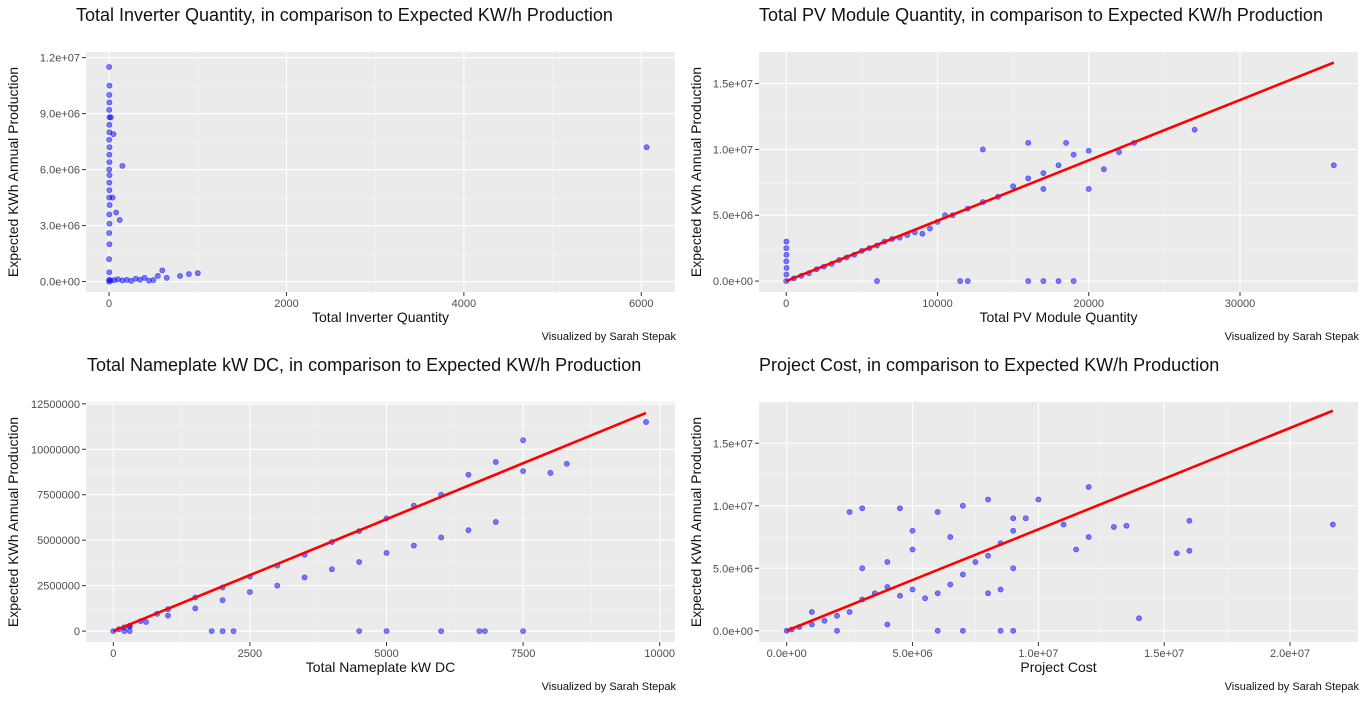 The height and width of the screenshot is (705, 1366). I want to click on y-tick-label: 5.0e+06, so click(733, 569).